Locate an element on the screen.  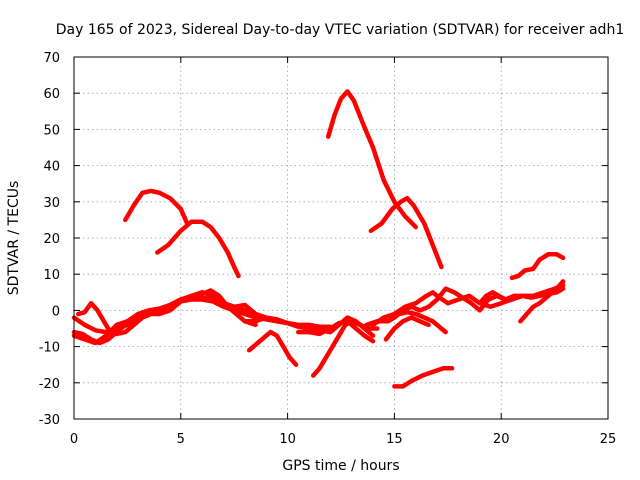
y-tick-label: 40 is located at coordinates (51, 167).